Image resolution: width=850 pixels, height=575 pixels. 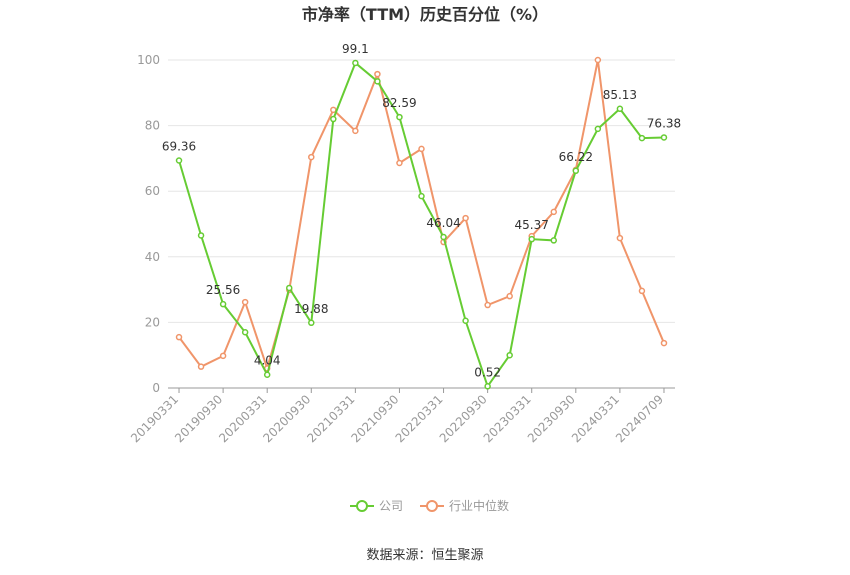 What do you see at coordinates (152, 257) in the screenshot?
I see `y-tick-label: 40` at bounding box center [152, 257].